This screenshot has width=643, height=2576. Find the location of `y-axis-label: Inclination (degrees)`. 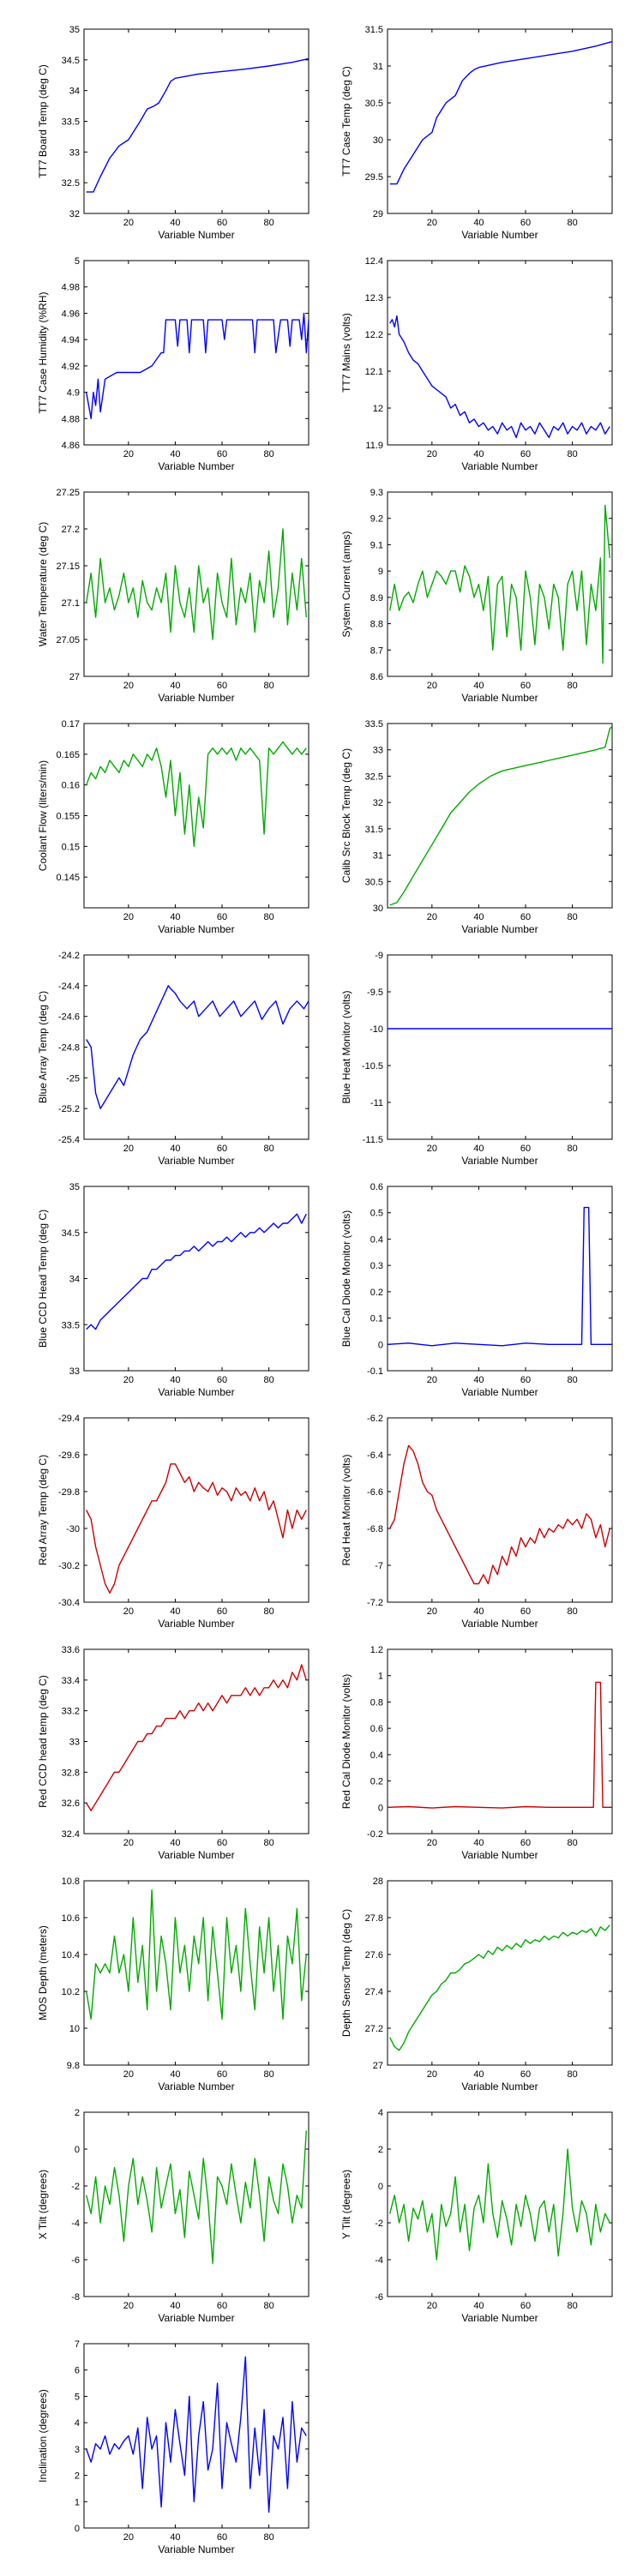

y-axis-label: Inclination (degrees) is located at coordinates (43, 2436).